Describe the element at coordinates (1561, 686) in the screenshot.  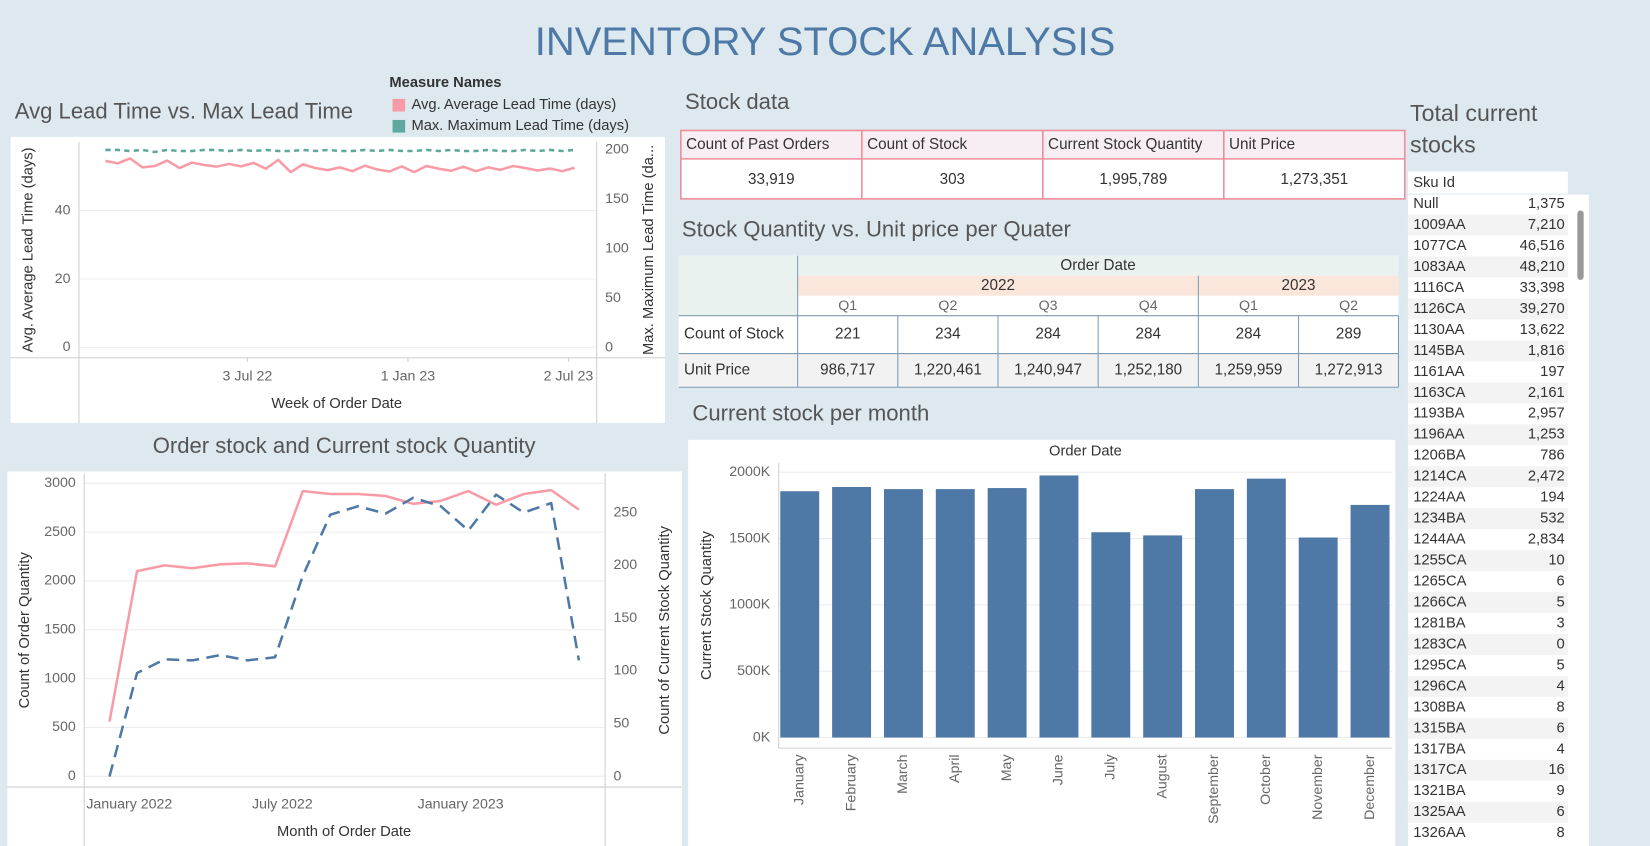
I see `sku-value: 4` at that location.